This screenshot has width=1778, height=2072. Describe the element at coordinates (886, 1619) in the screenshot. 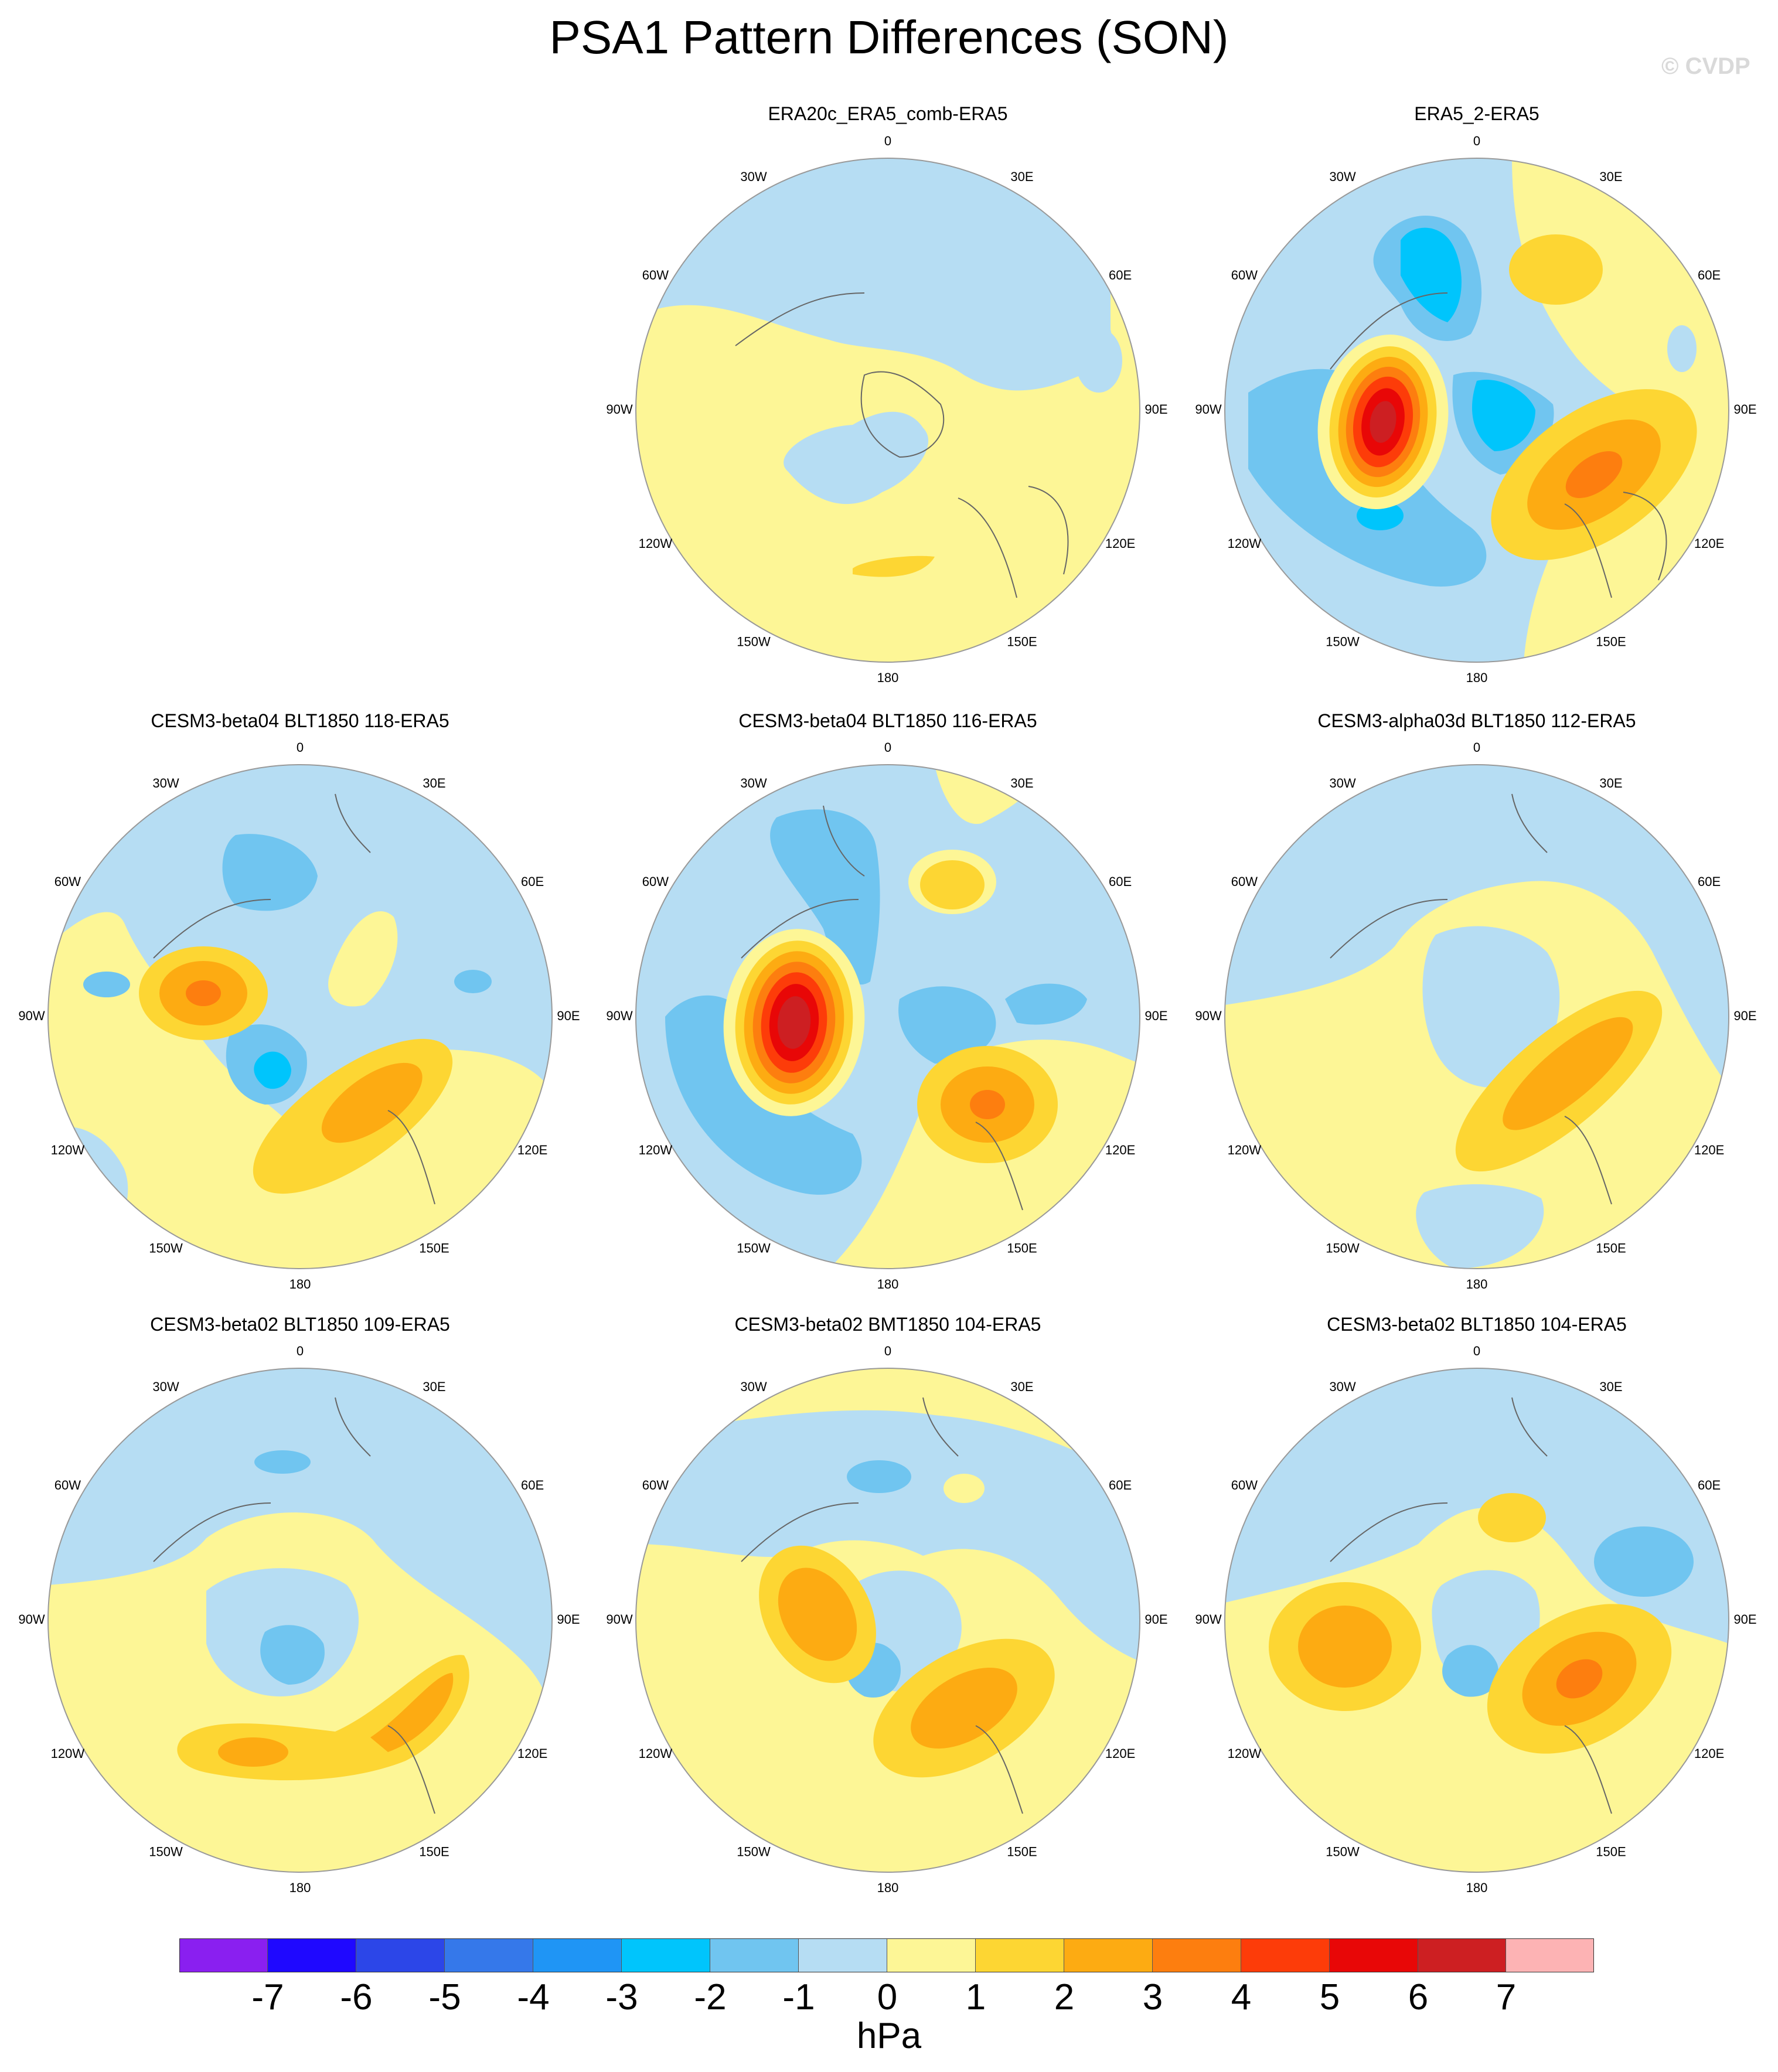

I see `polar-map-beta02-bmt1850-104: 0 30E 60E 90E 120E 150E 180 150W 120W 90W 60W 30W` at that location.